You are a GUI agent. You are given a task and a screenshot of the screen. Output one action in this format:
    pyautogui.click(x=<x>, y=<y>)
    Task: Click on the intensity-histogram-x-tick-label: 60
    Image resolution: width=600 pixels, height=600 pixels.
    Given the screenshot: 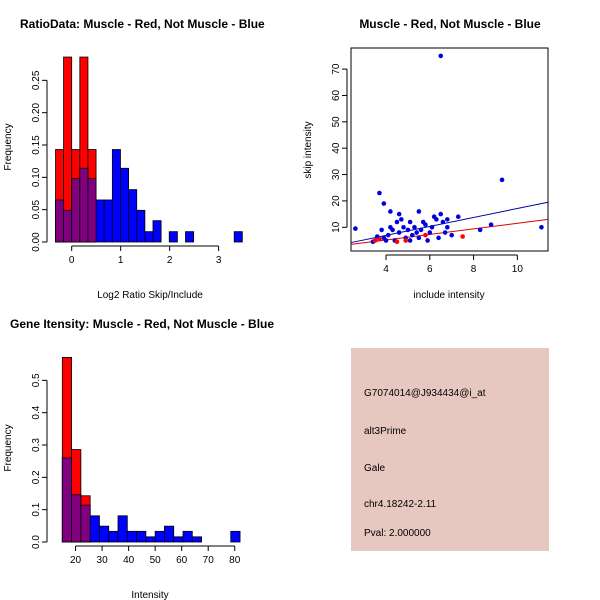 What is the action you would take?
    pyautogui.click(x=182, y=560)
    